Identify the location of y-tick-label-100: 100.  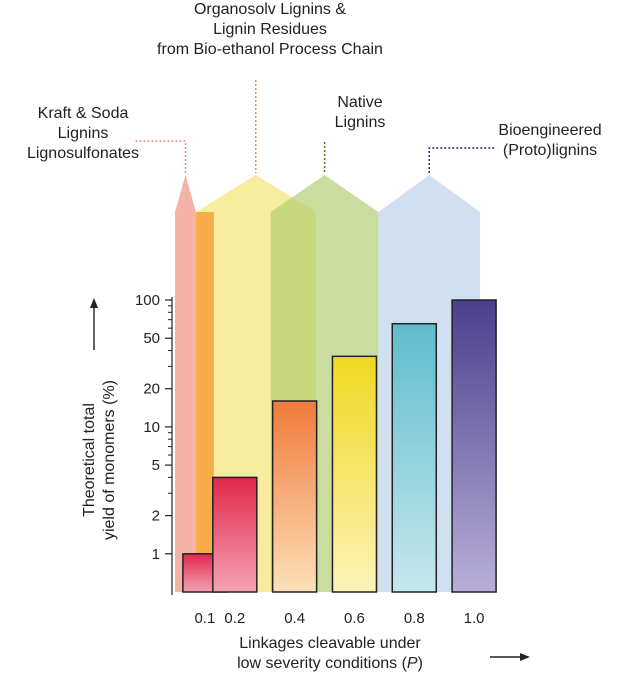
(147, 300).